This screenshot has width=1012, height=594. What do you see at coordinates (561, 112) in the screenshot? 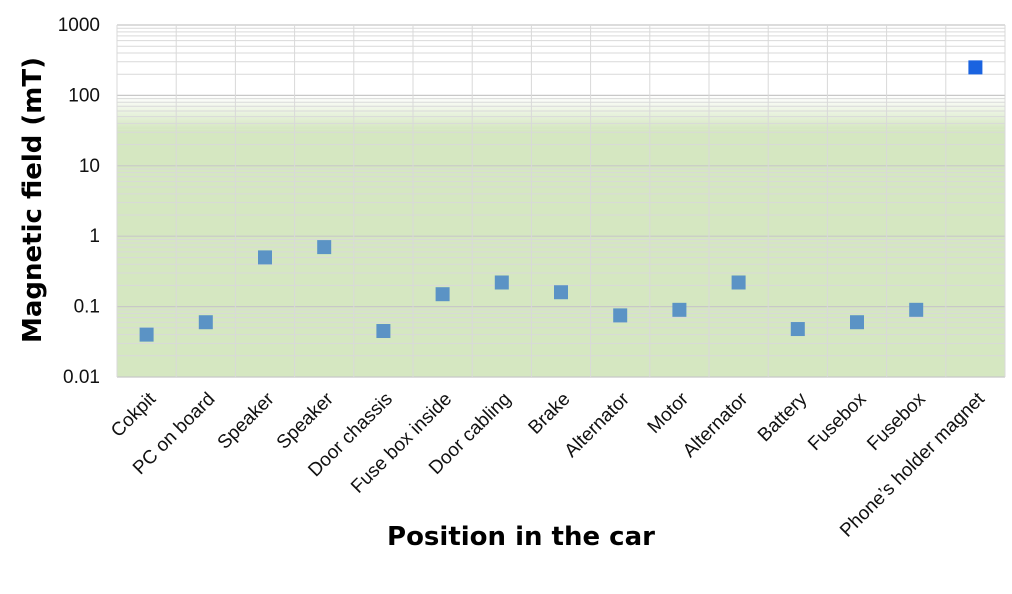
I see `shaded-band-fade` at bounding box center [561, 112].